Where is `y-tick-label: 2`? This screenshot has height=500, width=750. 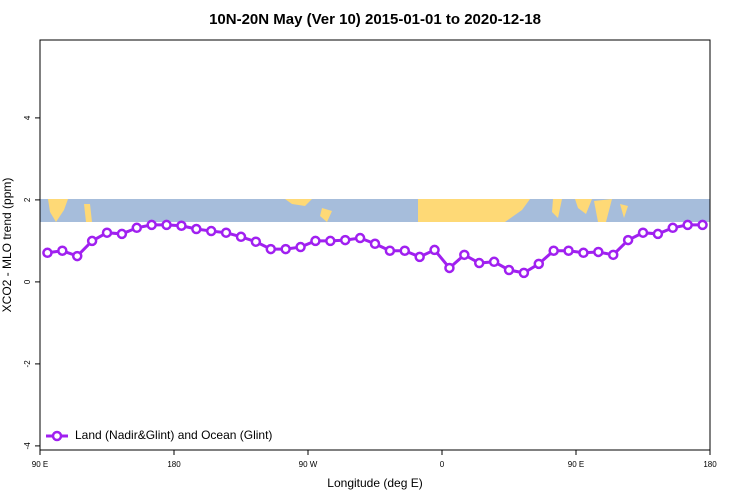
y-tick-label: 2 is located at coordinates (27, 199).